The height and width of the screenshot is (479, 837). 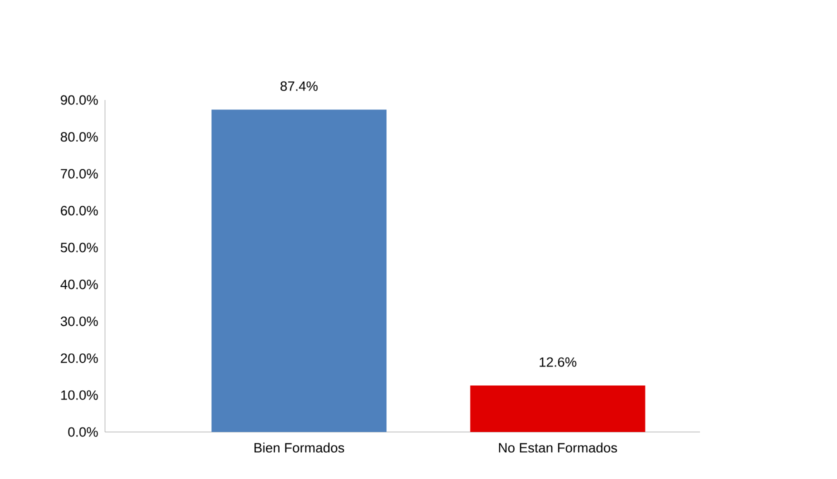 What do you see at coordinates (79, 285) in the screenshot?
I see `y-tick-label: 40.0%` at bounding box center [79, 285].